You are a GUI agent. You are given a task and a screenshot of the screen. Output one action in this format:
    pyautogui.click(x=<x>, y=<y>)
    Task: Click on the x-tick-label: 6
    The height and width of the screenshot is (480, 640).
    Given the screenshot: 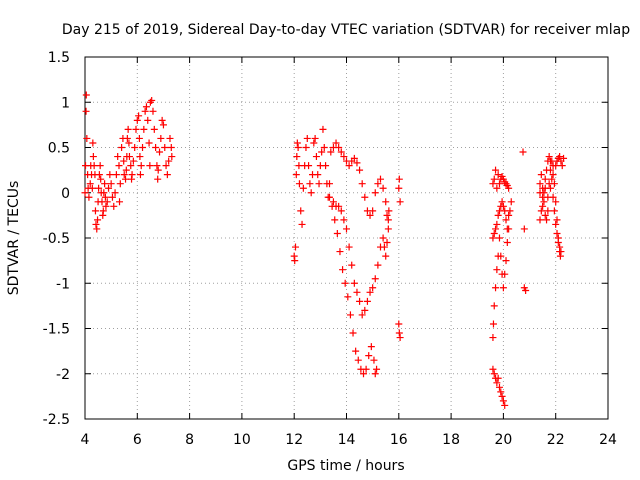 What is the action you would take?
    pyautogui.click(x=137, y=440)
    